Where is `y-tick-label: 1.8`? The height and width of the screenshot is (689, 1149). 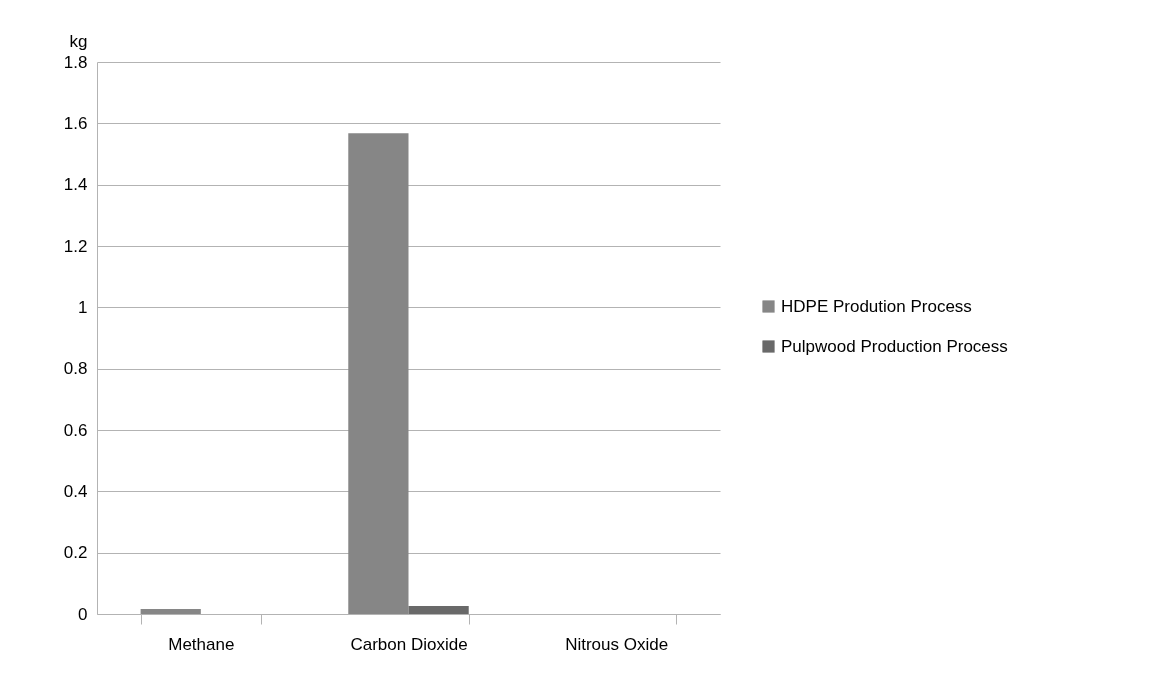 y-tick-label: 1.8 is located at coordinates (75, 62).